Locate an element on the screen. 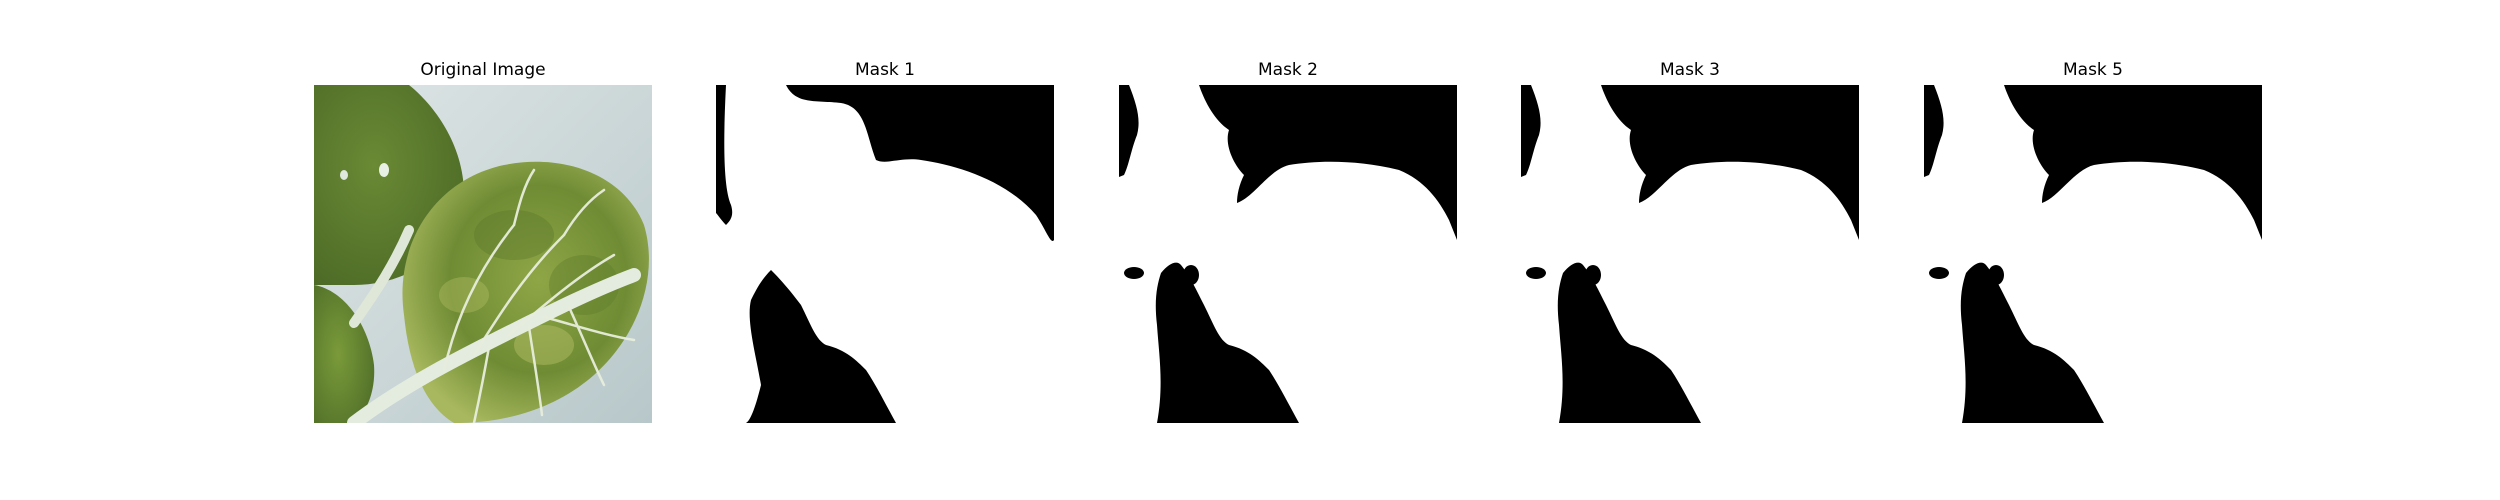 The height and width of the screenshot is (500, 2500). panel-title: Mask 5 is located at coordinates (2092, 70).